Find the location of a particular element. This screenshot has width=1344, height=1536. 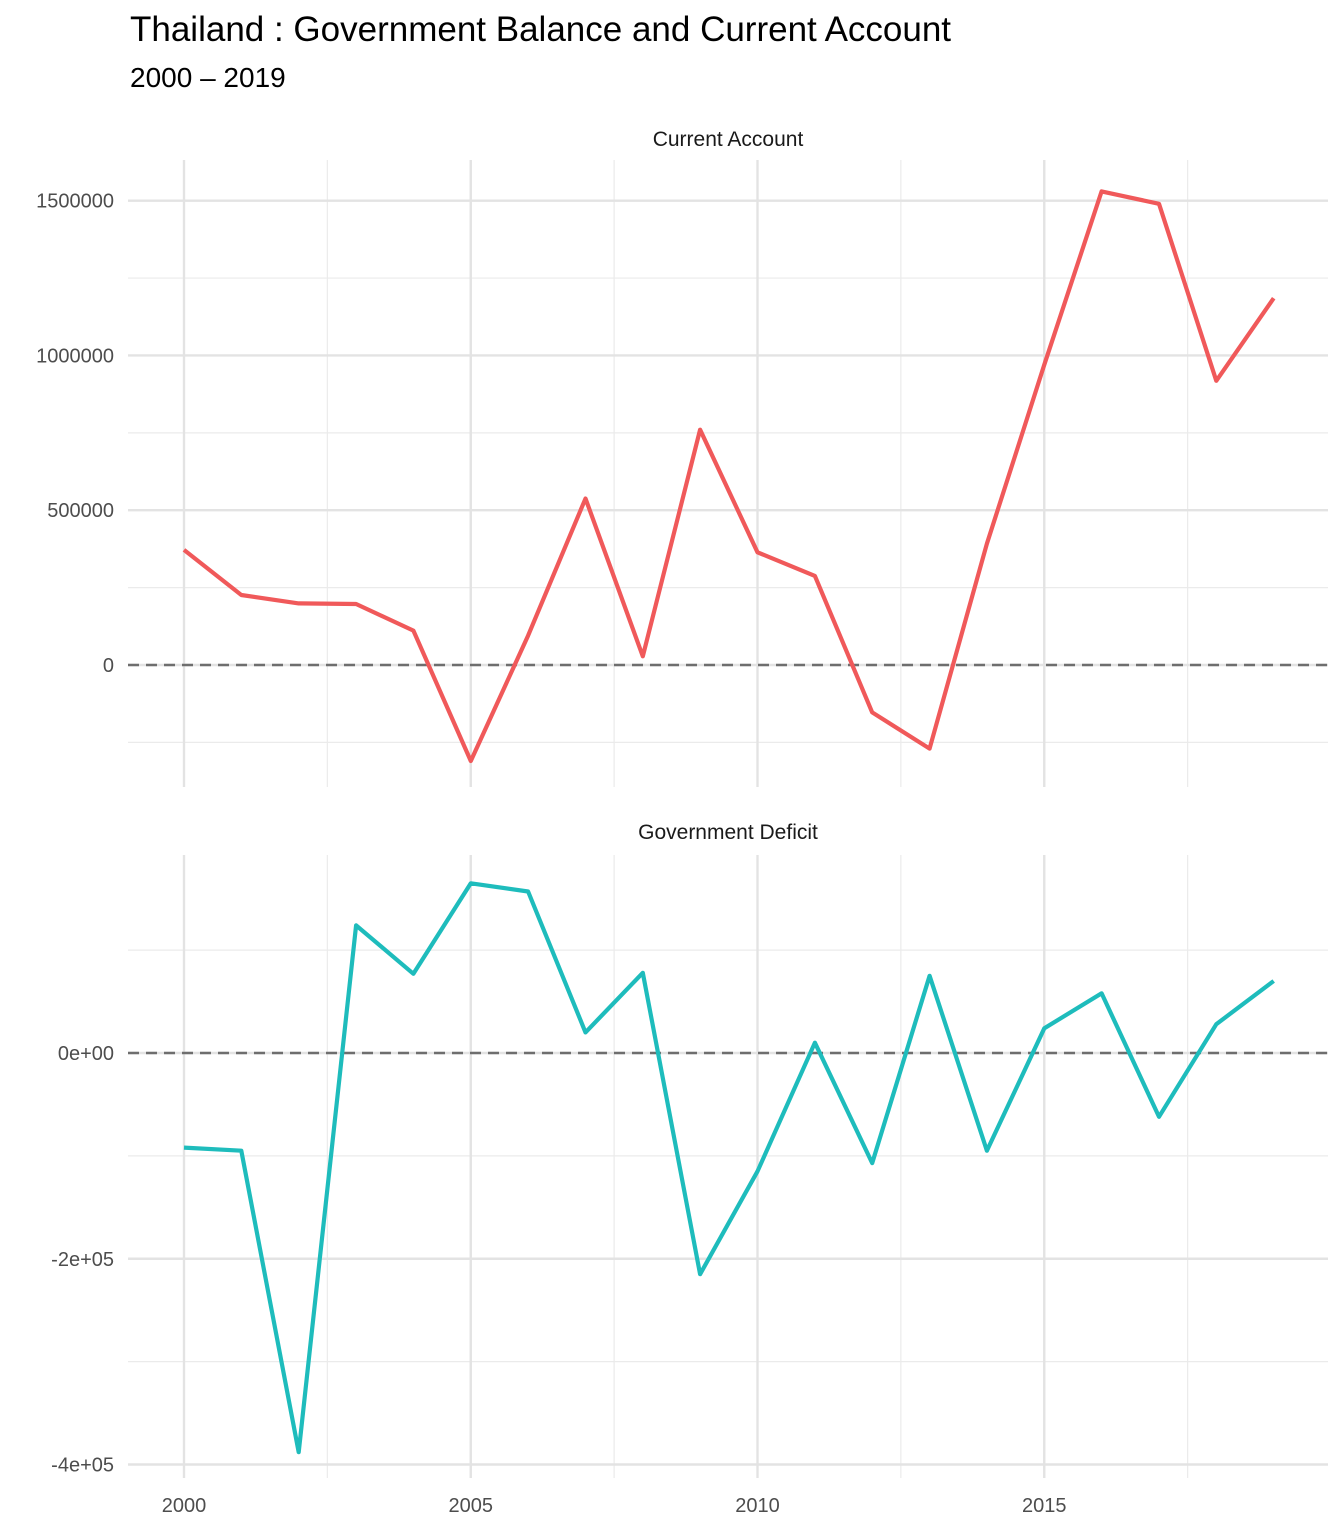

y-tick-label: -2e+05 is located at coordinates (82, 1260).